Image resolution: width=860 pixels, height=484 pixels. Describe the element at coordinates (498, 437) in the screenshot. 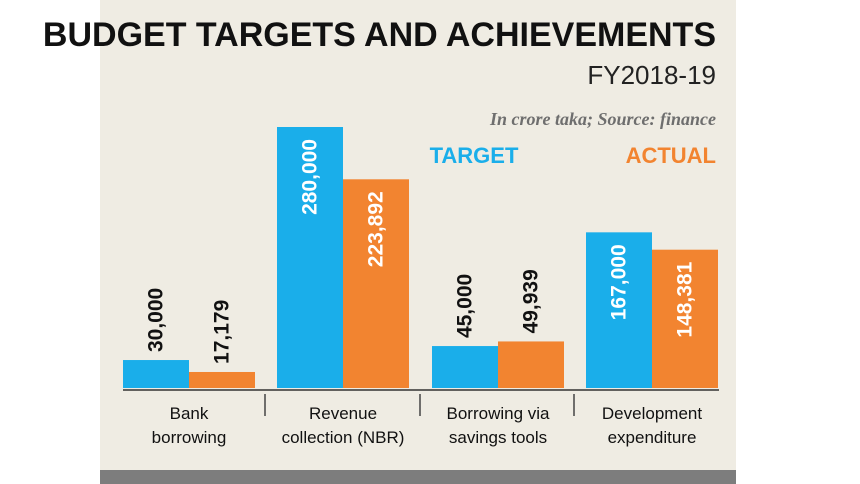

I see `category-label-2-line-1: savings tools` at that location.